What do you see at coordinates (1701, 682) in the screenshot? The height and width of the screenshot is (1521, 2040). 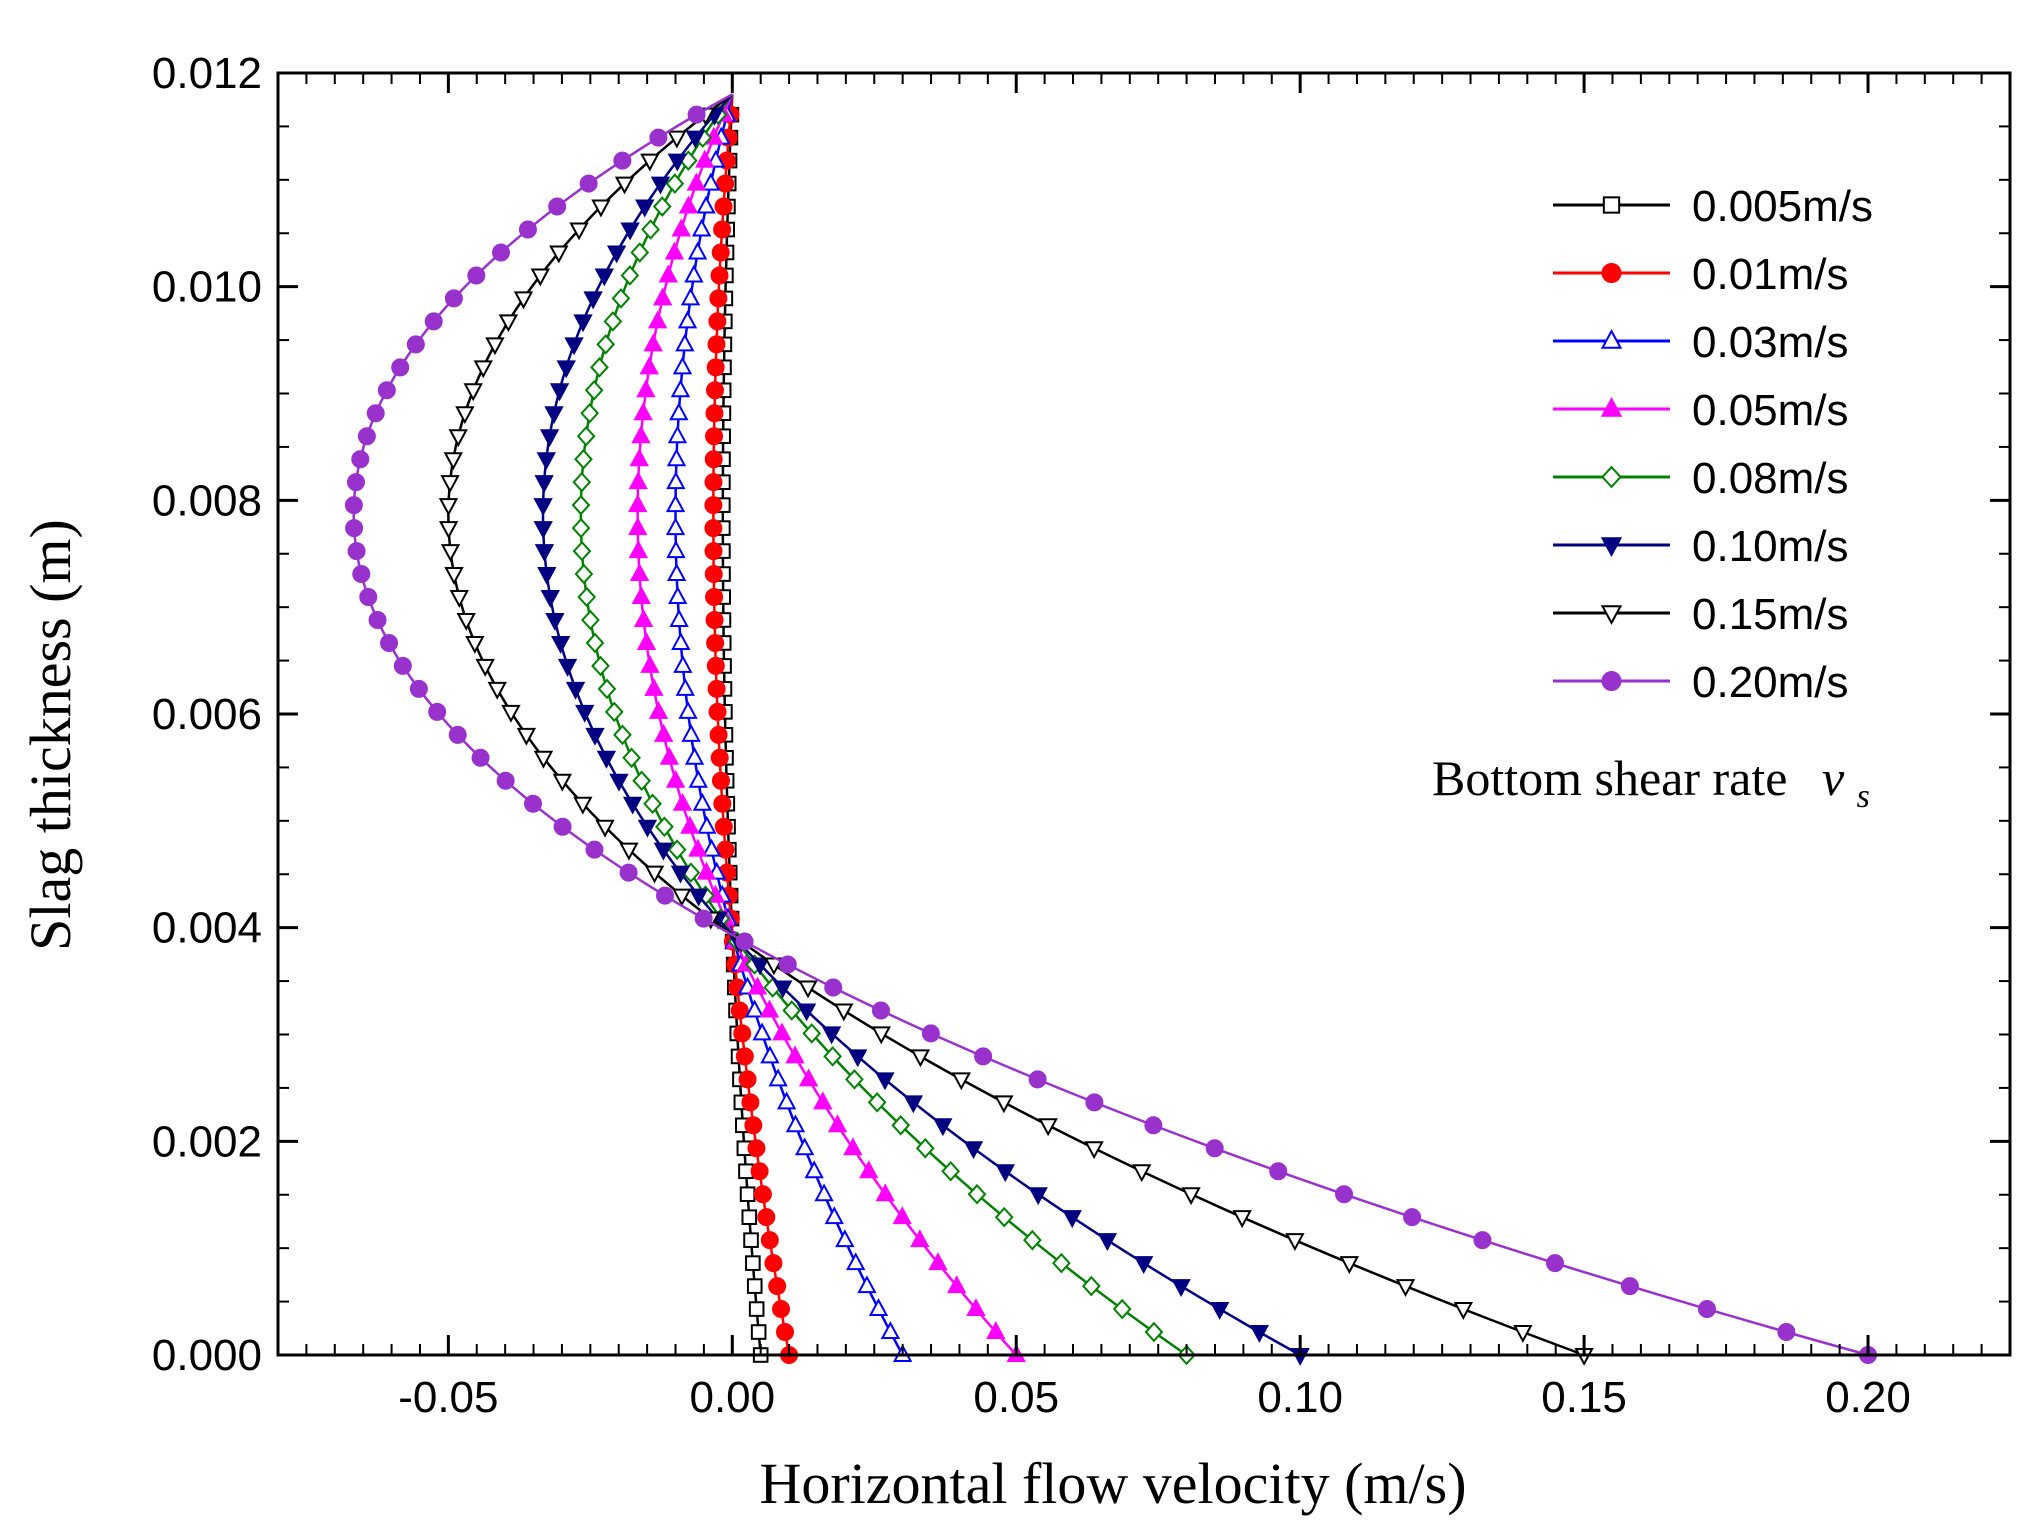 I see `legend-item: 0.20m/s` at bounding box center [1701, 682].